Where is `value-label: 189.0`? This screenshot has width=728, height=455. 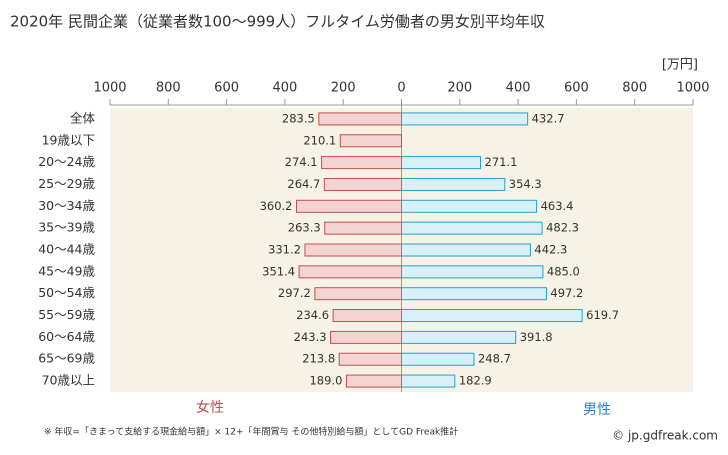
value-label: 189.0 is located at coordinates (325, 381).